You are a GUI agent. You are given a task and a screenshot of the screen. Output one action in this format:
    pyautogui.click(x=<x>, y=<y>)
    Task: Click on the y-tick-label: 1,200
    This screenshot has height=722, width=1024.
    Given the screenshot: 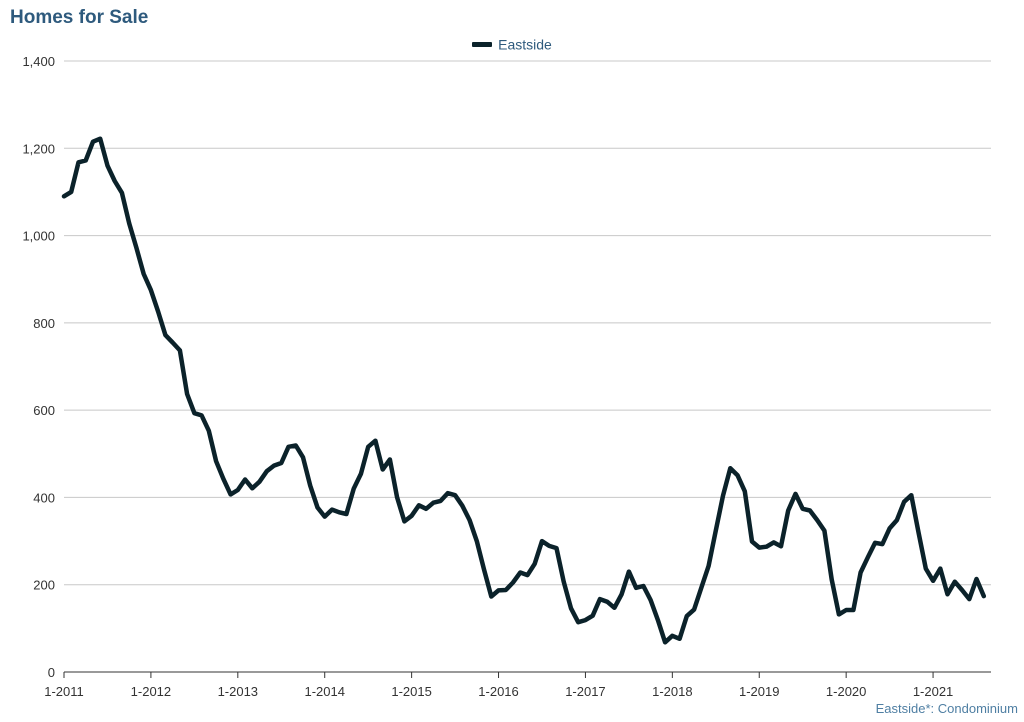 What is the action you would take?
    pyautogui.click(x=38, y=148)
    